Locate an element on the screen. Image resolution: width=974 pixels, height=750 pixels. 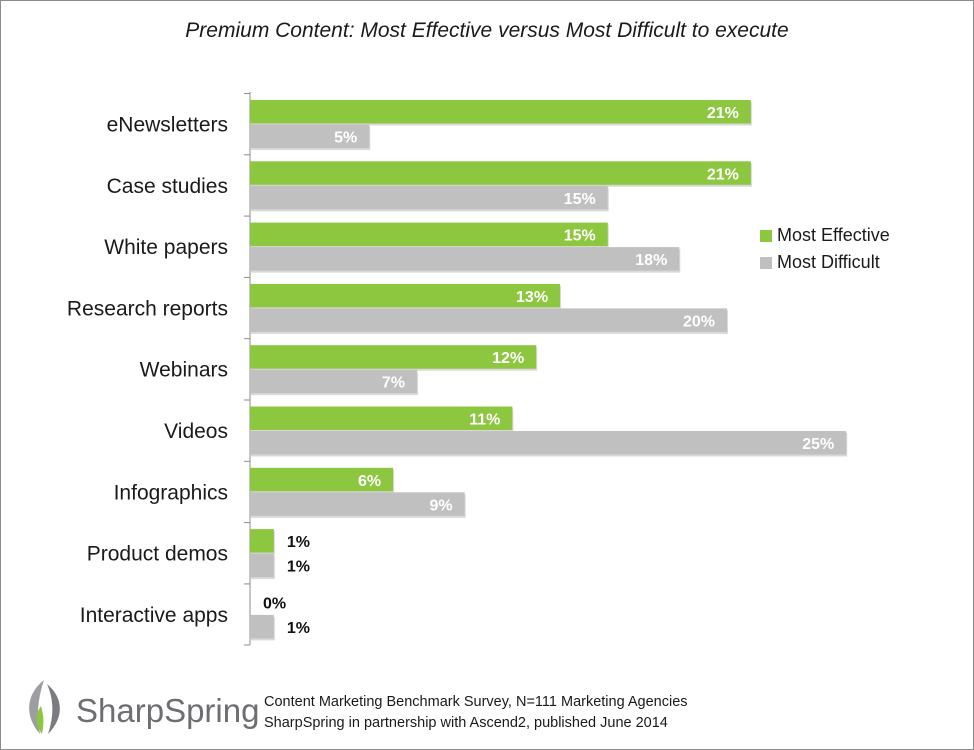
logo-text-spring: Spring is located at coordinates (212, 710).